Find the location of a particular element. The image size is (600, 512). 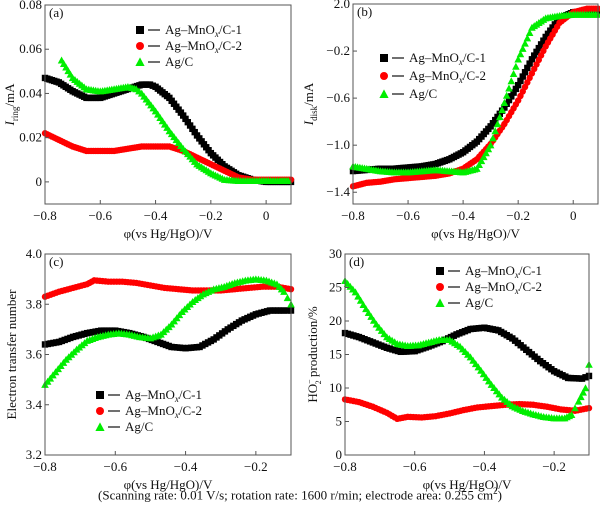

y-tick-label: 0 is located at coordinates (39, 181).